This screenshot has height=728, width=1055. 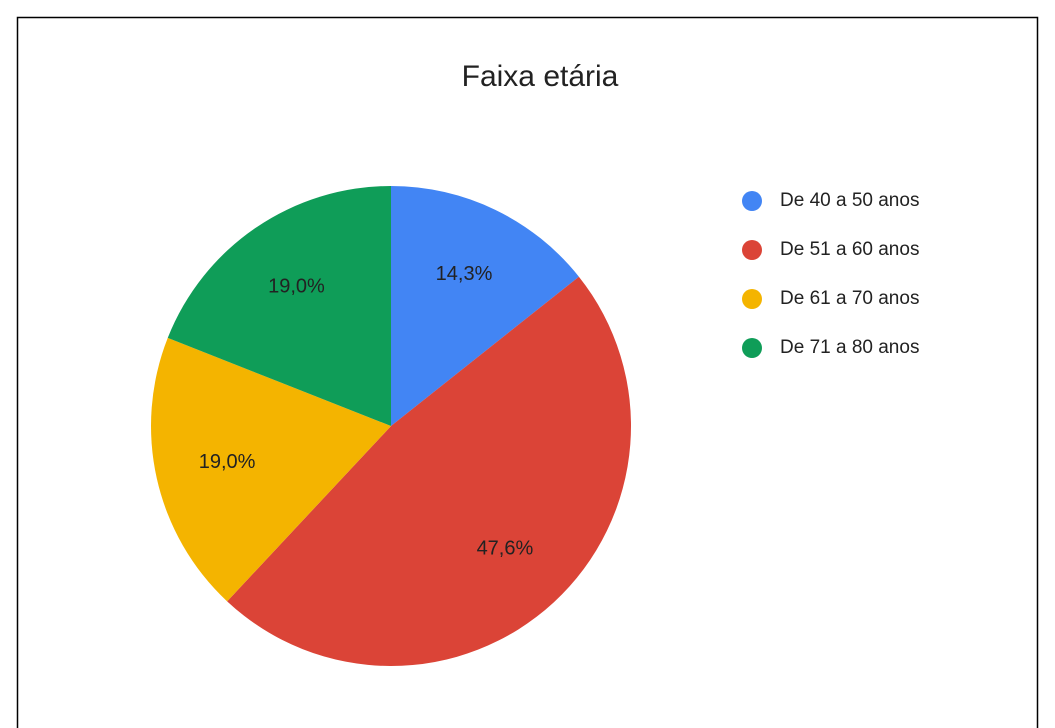 What do you see at coordinates (849, 298) in the screenshot?
I see `legend-label: De 61 a 70 anos` at bounding box center [849, 298].